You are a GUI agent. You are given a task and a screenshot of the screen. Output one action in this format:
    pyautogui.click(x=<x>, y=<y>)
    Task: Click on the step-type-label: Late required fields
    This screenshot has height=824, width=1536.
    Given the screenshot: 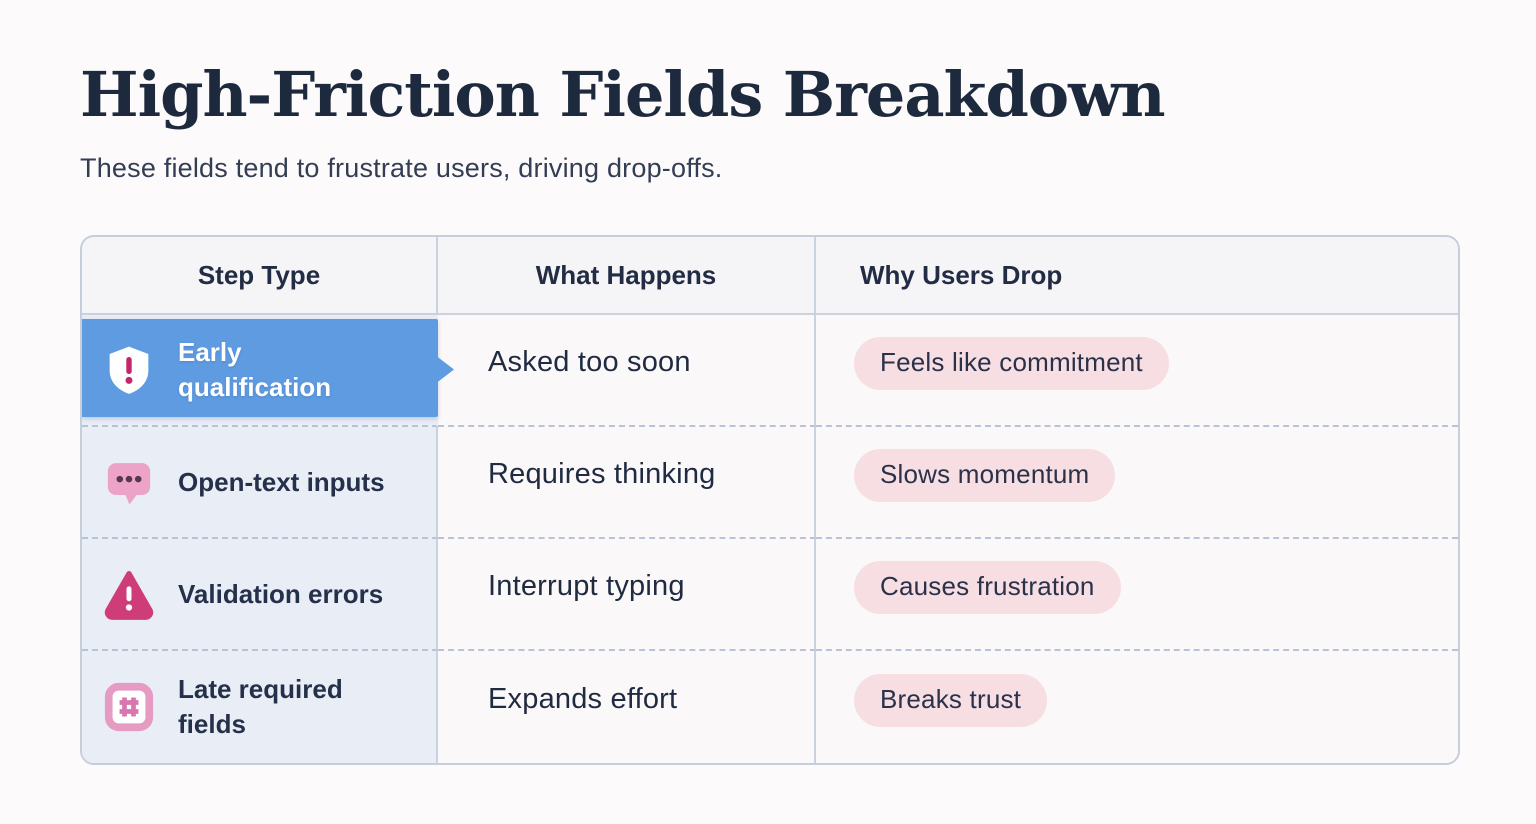 What is the action you would take?
    pyautogui.click(x=260, y=707)
    